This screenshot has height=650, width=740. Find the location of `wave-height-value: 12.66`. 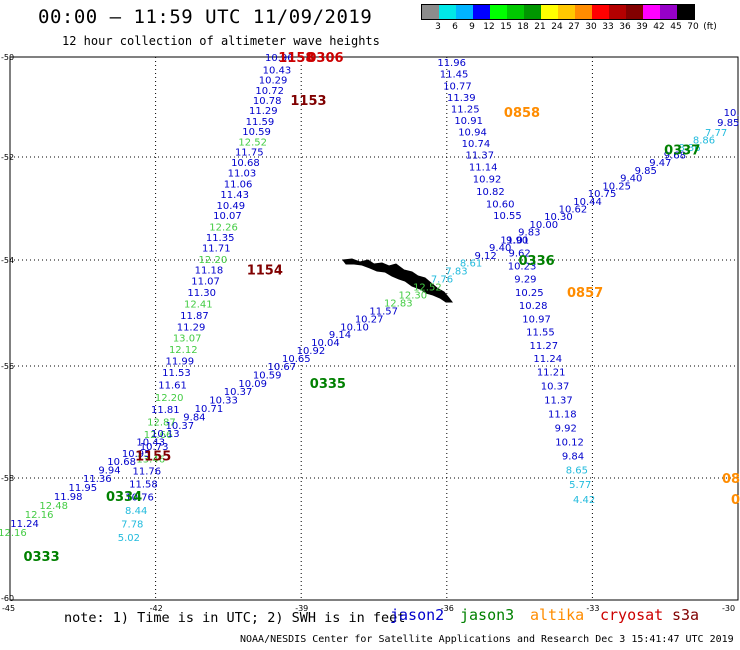

wave-height-value: 12.66 is located at coordinates (158, 435).